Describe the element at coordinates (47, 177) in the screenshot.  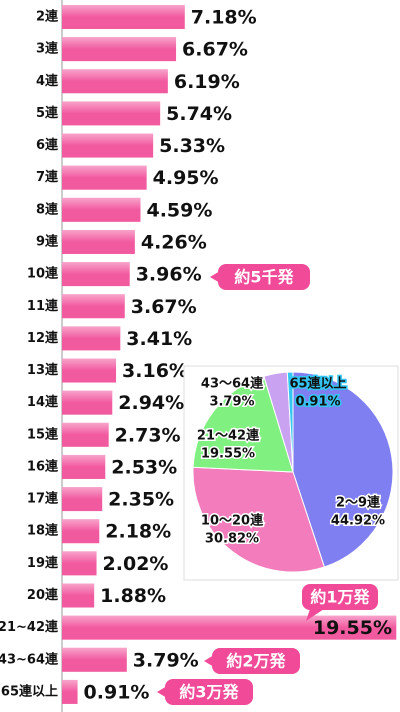
I see `y-tick-label: 7連` at that location.